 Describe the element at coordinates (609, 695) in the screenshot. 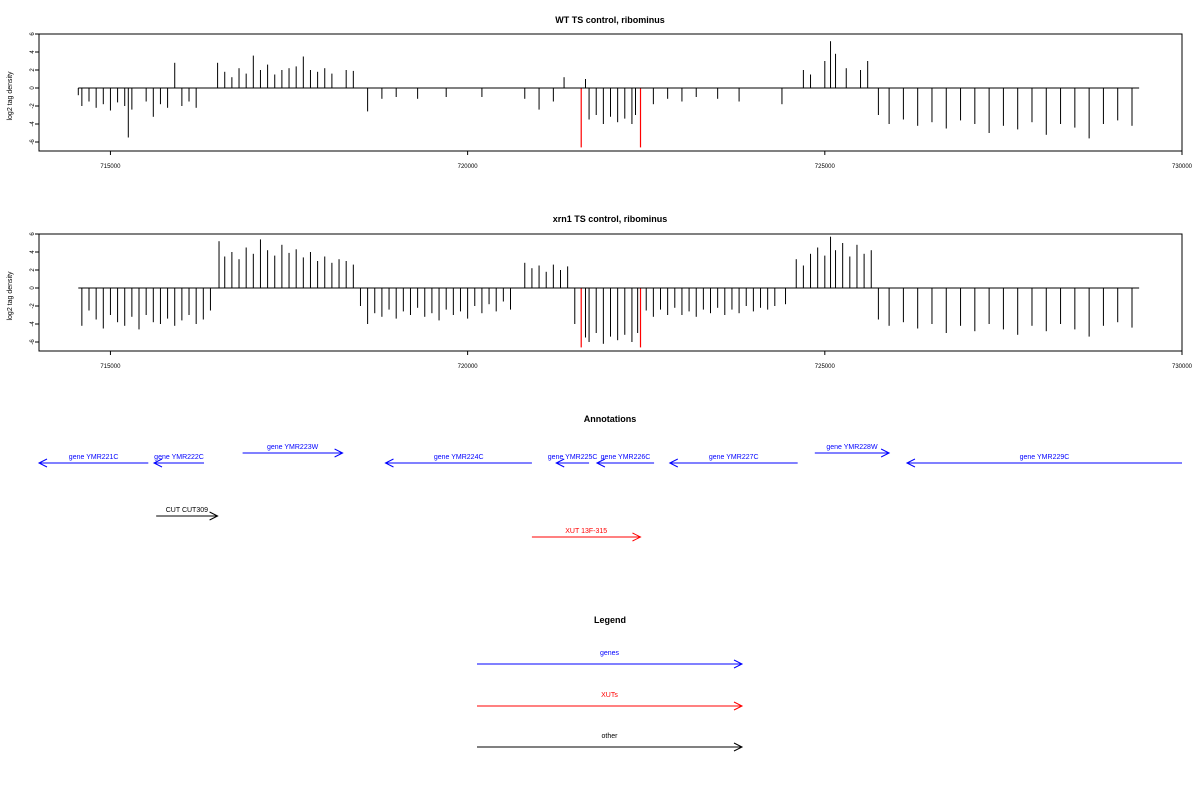

I see `legend-item-label: XUTs` at that location.